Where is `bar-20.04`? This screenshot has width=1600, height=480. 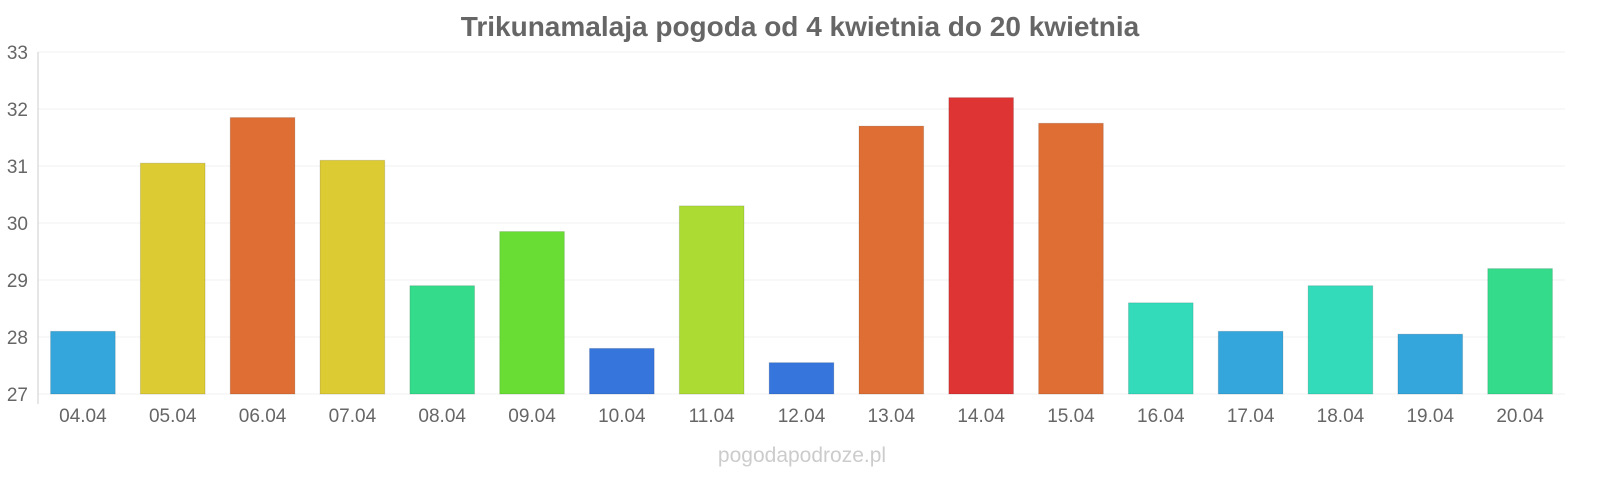
bar-20.04 is located at coordinates (1520, 331).